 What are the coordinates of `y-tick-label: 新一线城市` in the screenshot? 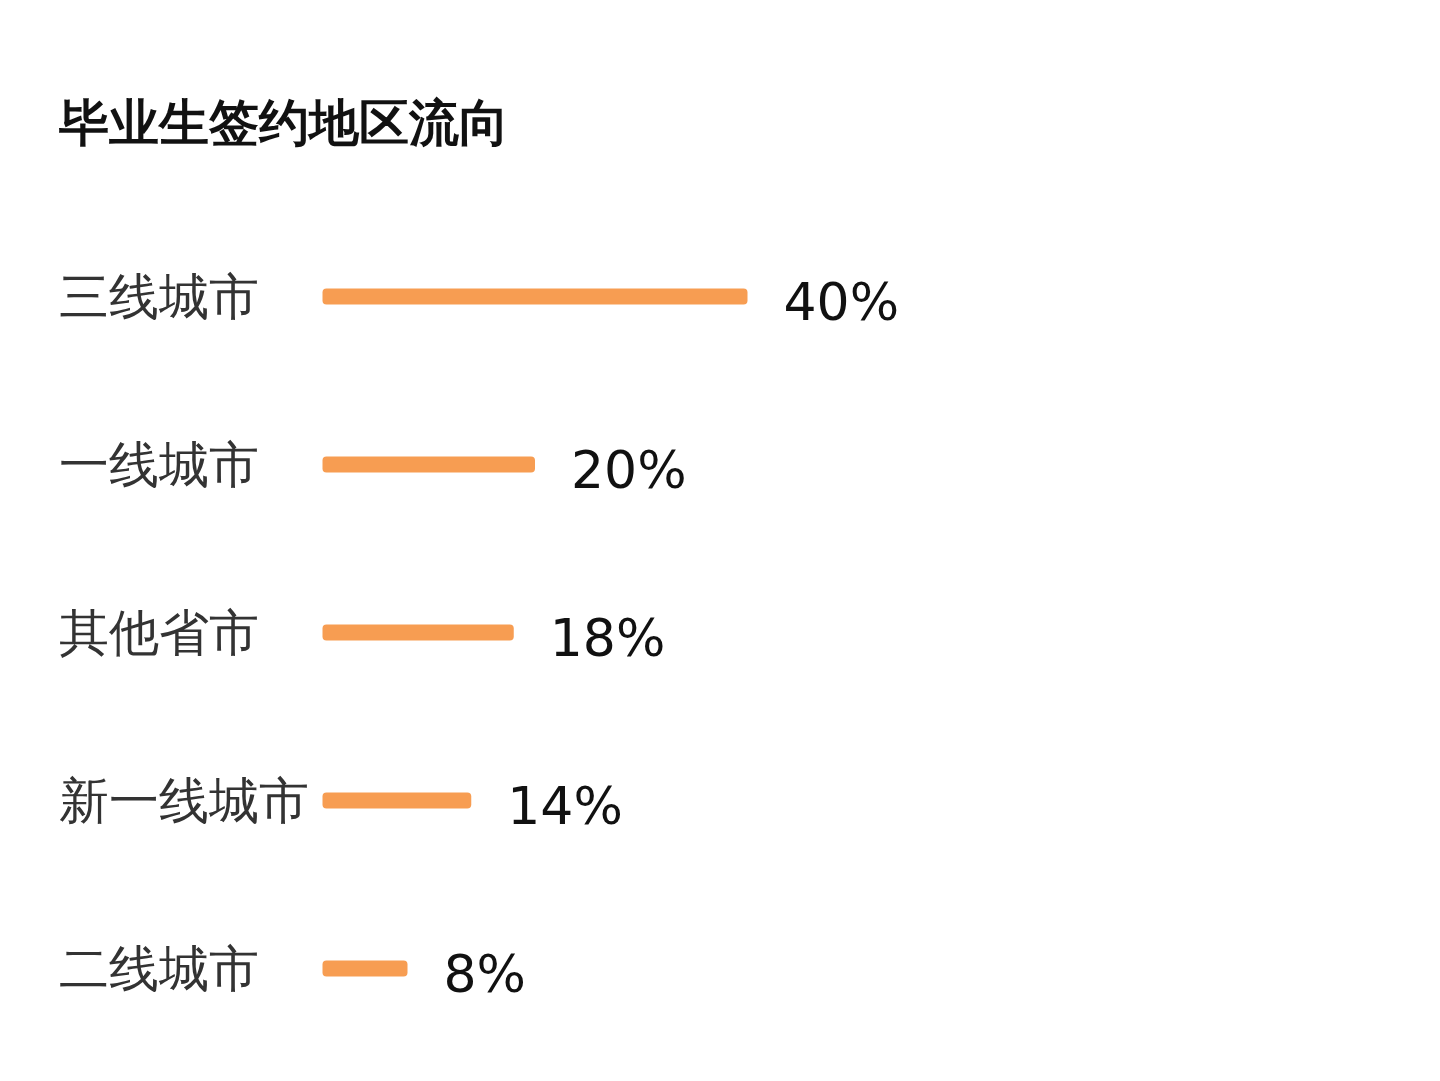 It's located at (183, 800).